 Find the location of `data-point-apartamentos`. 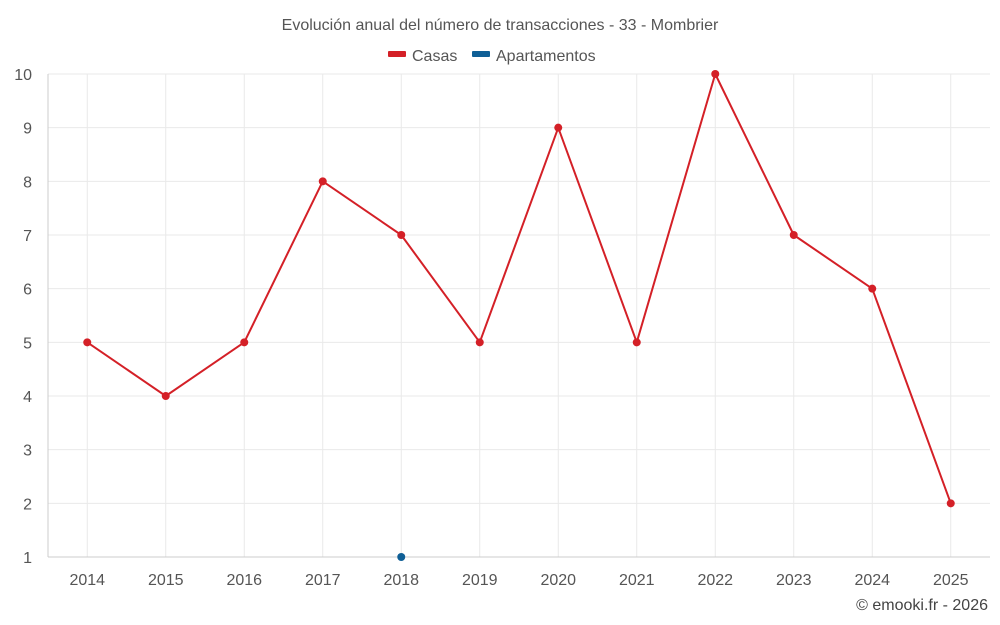

data-point-apartamentos is located at coordinates (401, 557).